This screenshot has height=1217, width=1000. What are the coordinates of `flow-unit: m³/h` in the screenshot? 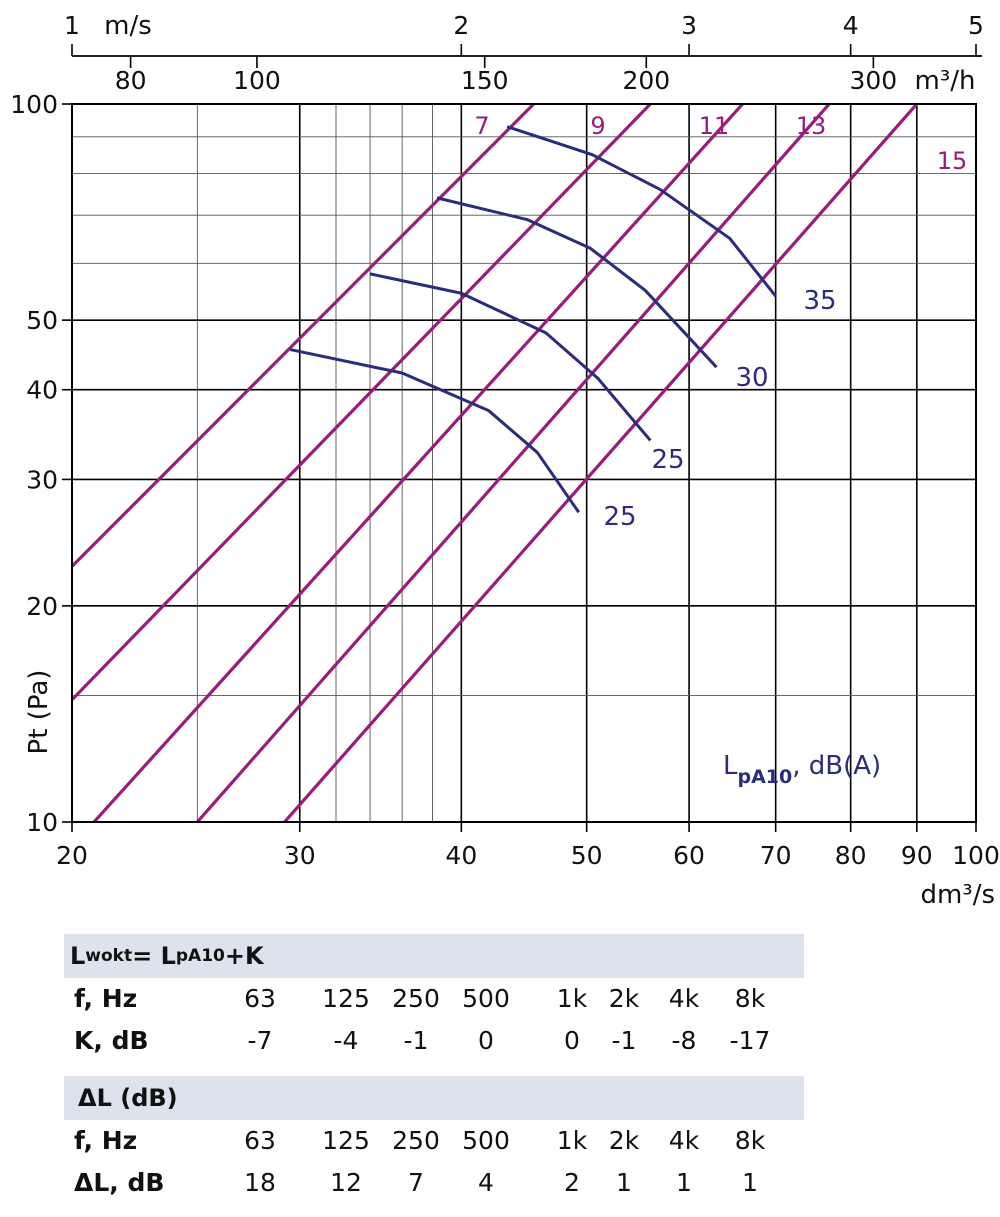 It's located at (945, 81).